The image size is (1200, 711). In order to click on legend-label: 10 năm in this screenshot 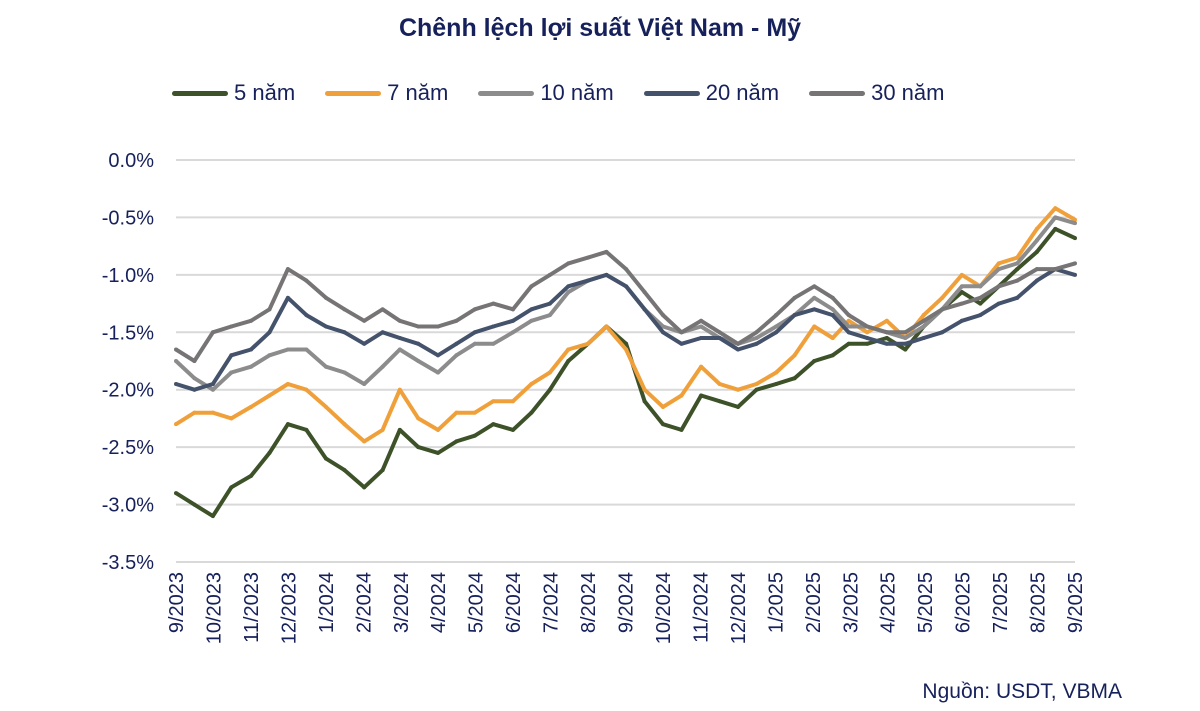, I will do `click(577, 92)`.